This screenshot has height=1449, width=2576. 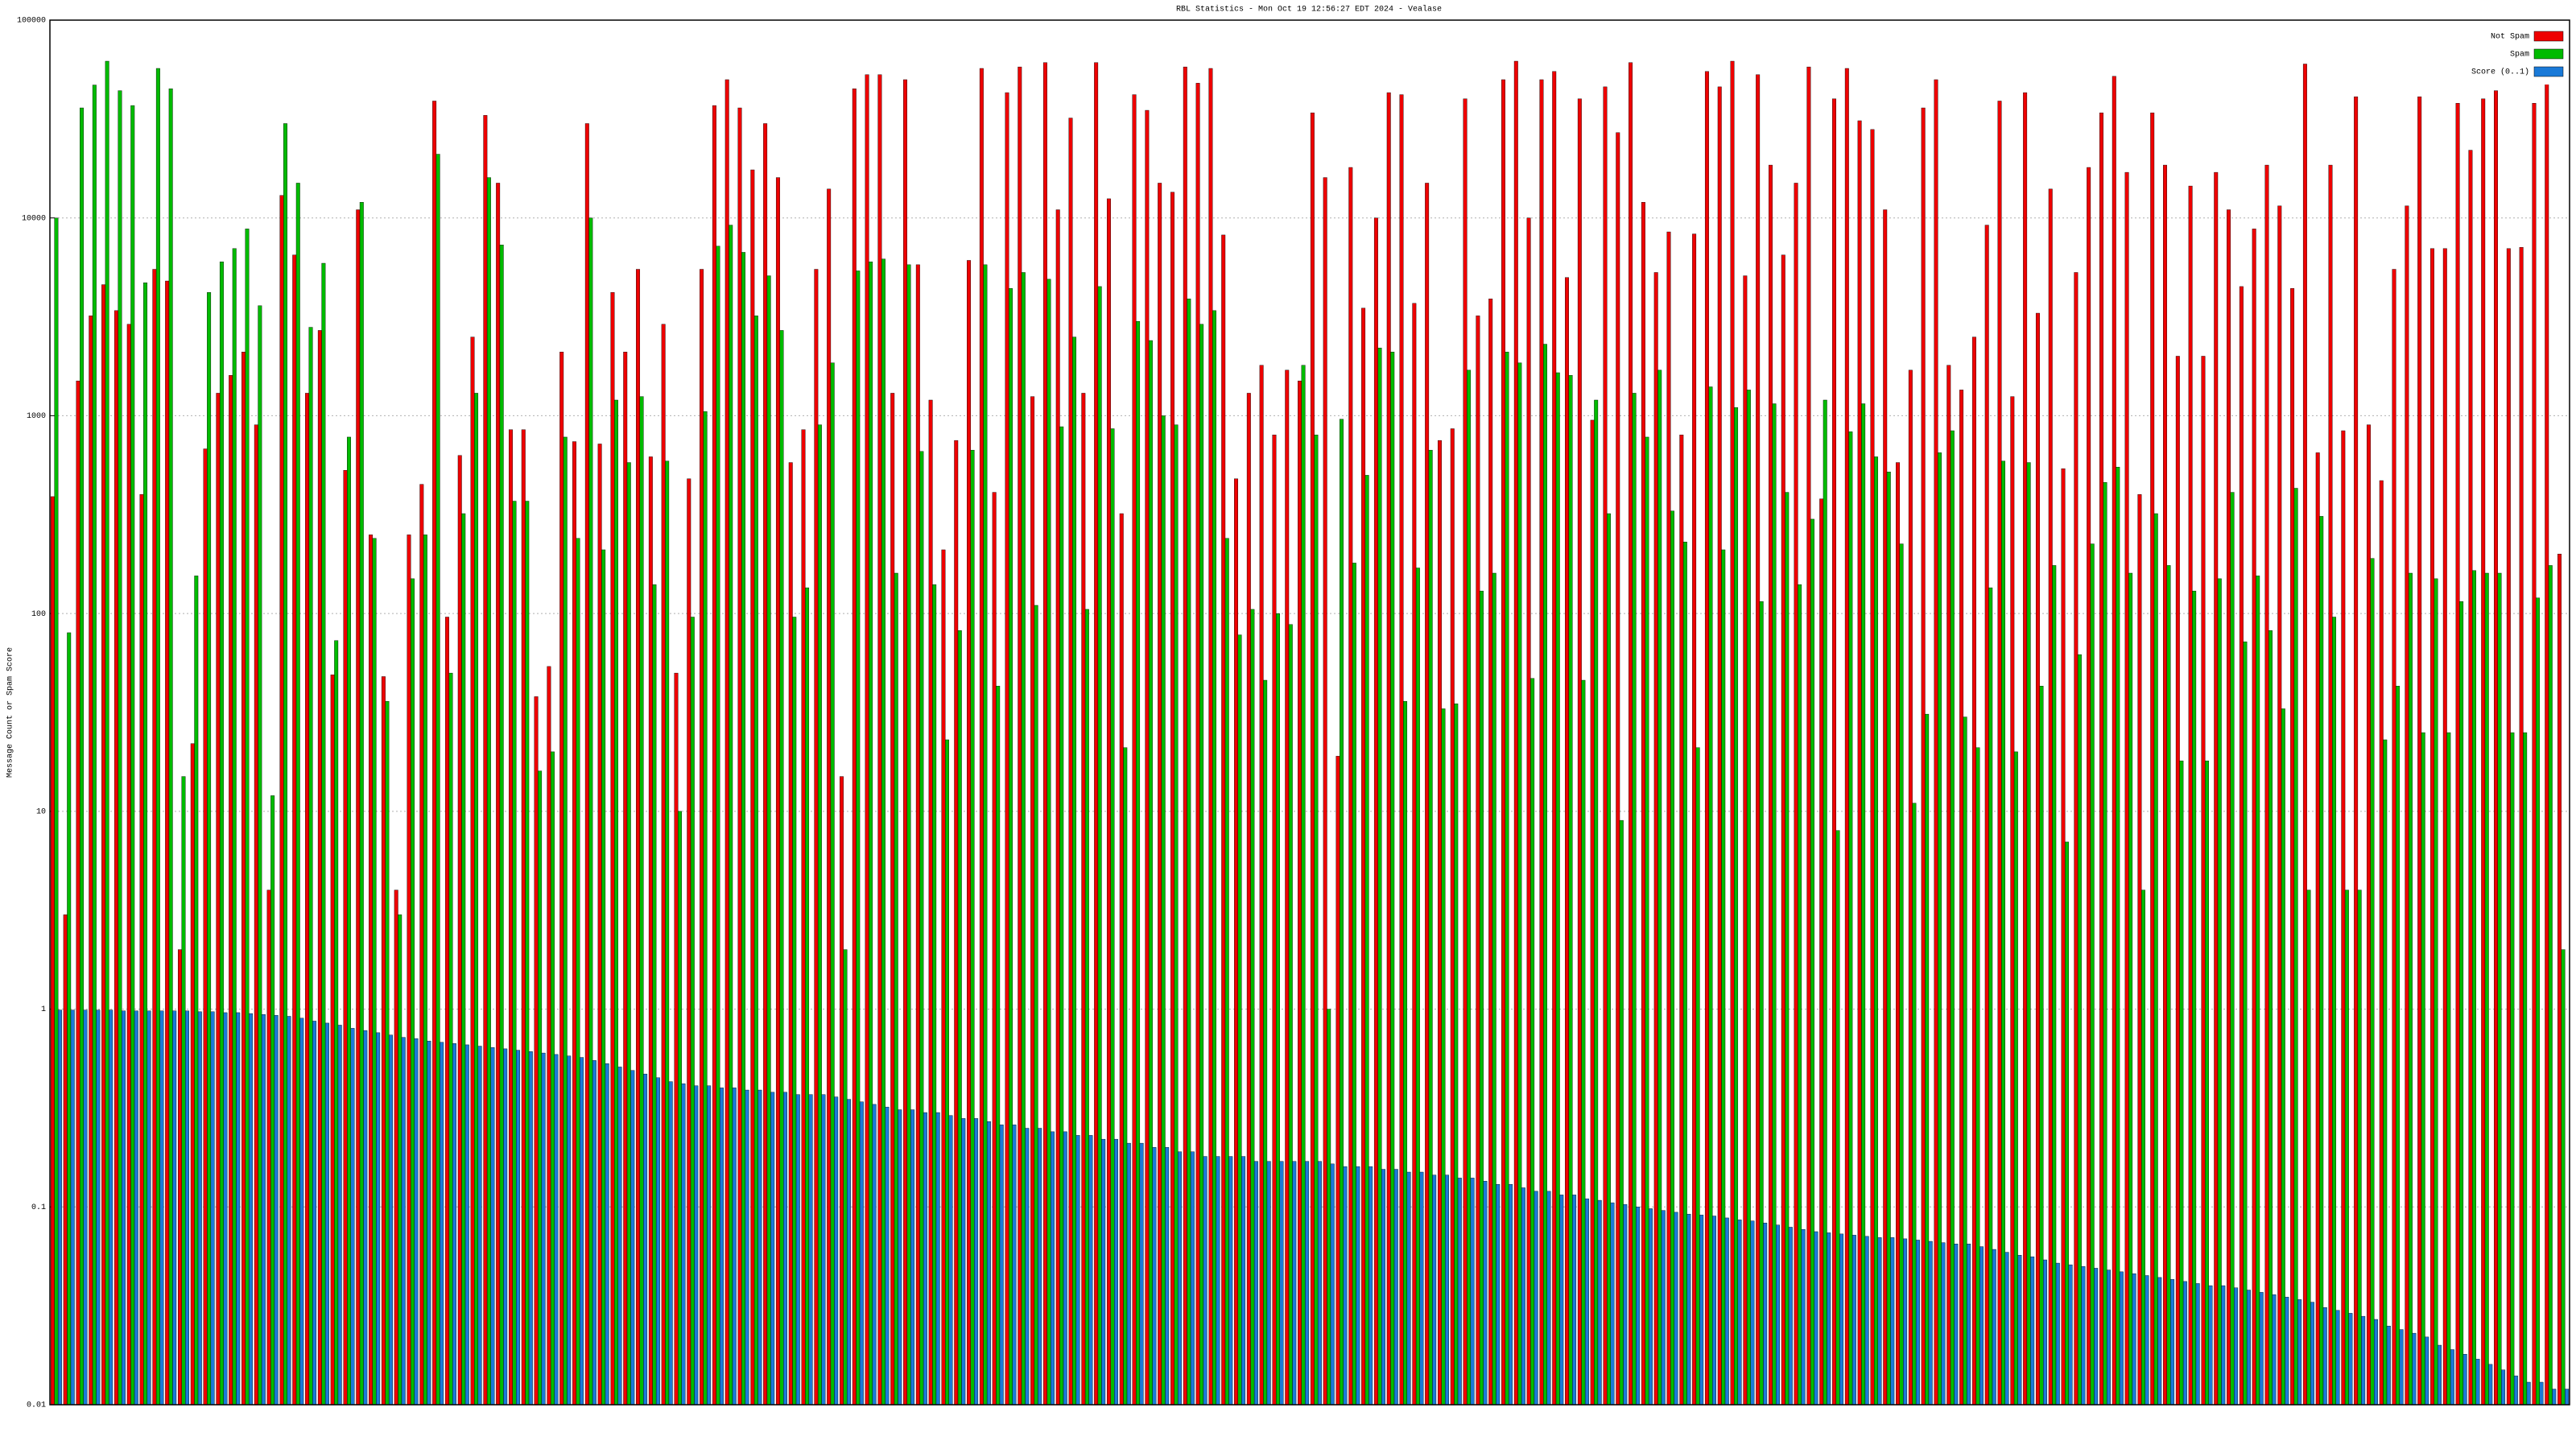 What do you see at coordinates (2510, 37) in the screenshot?
I see `legend-label: Not Spam` at bounding box center [2510, 37].